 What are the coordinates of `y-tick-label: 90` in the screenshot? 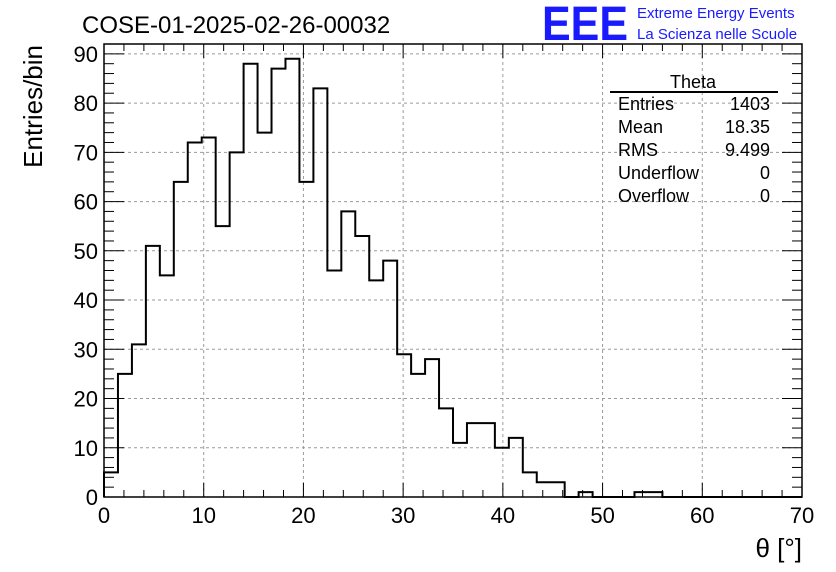 It's located at (86, 54).